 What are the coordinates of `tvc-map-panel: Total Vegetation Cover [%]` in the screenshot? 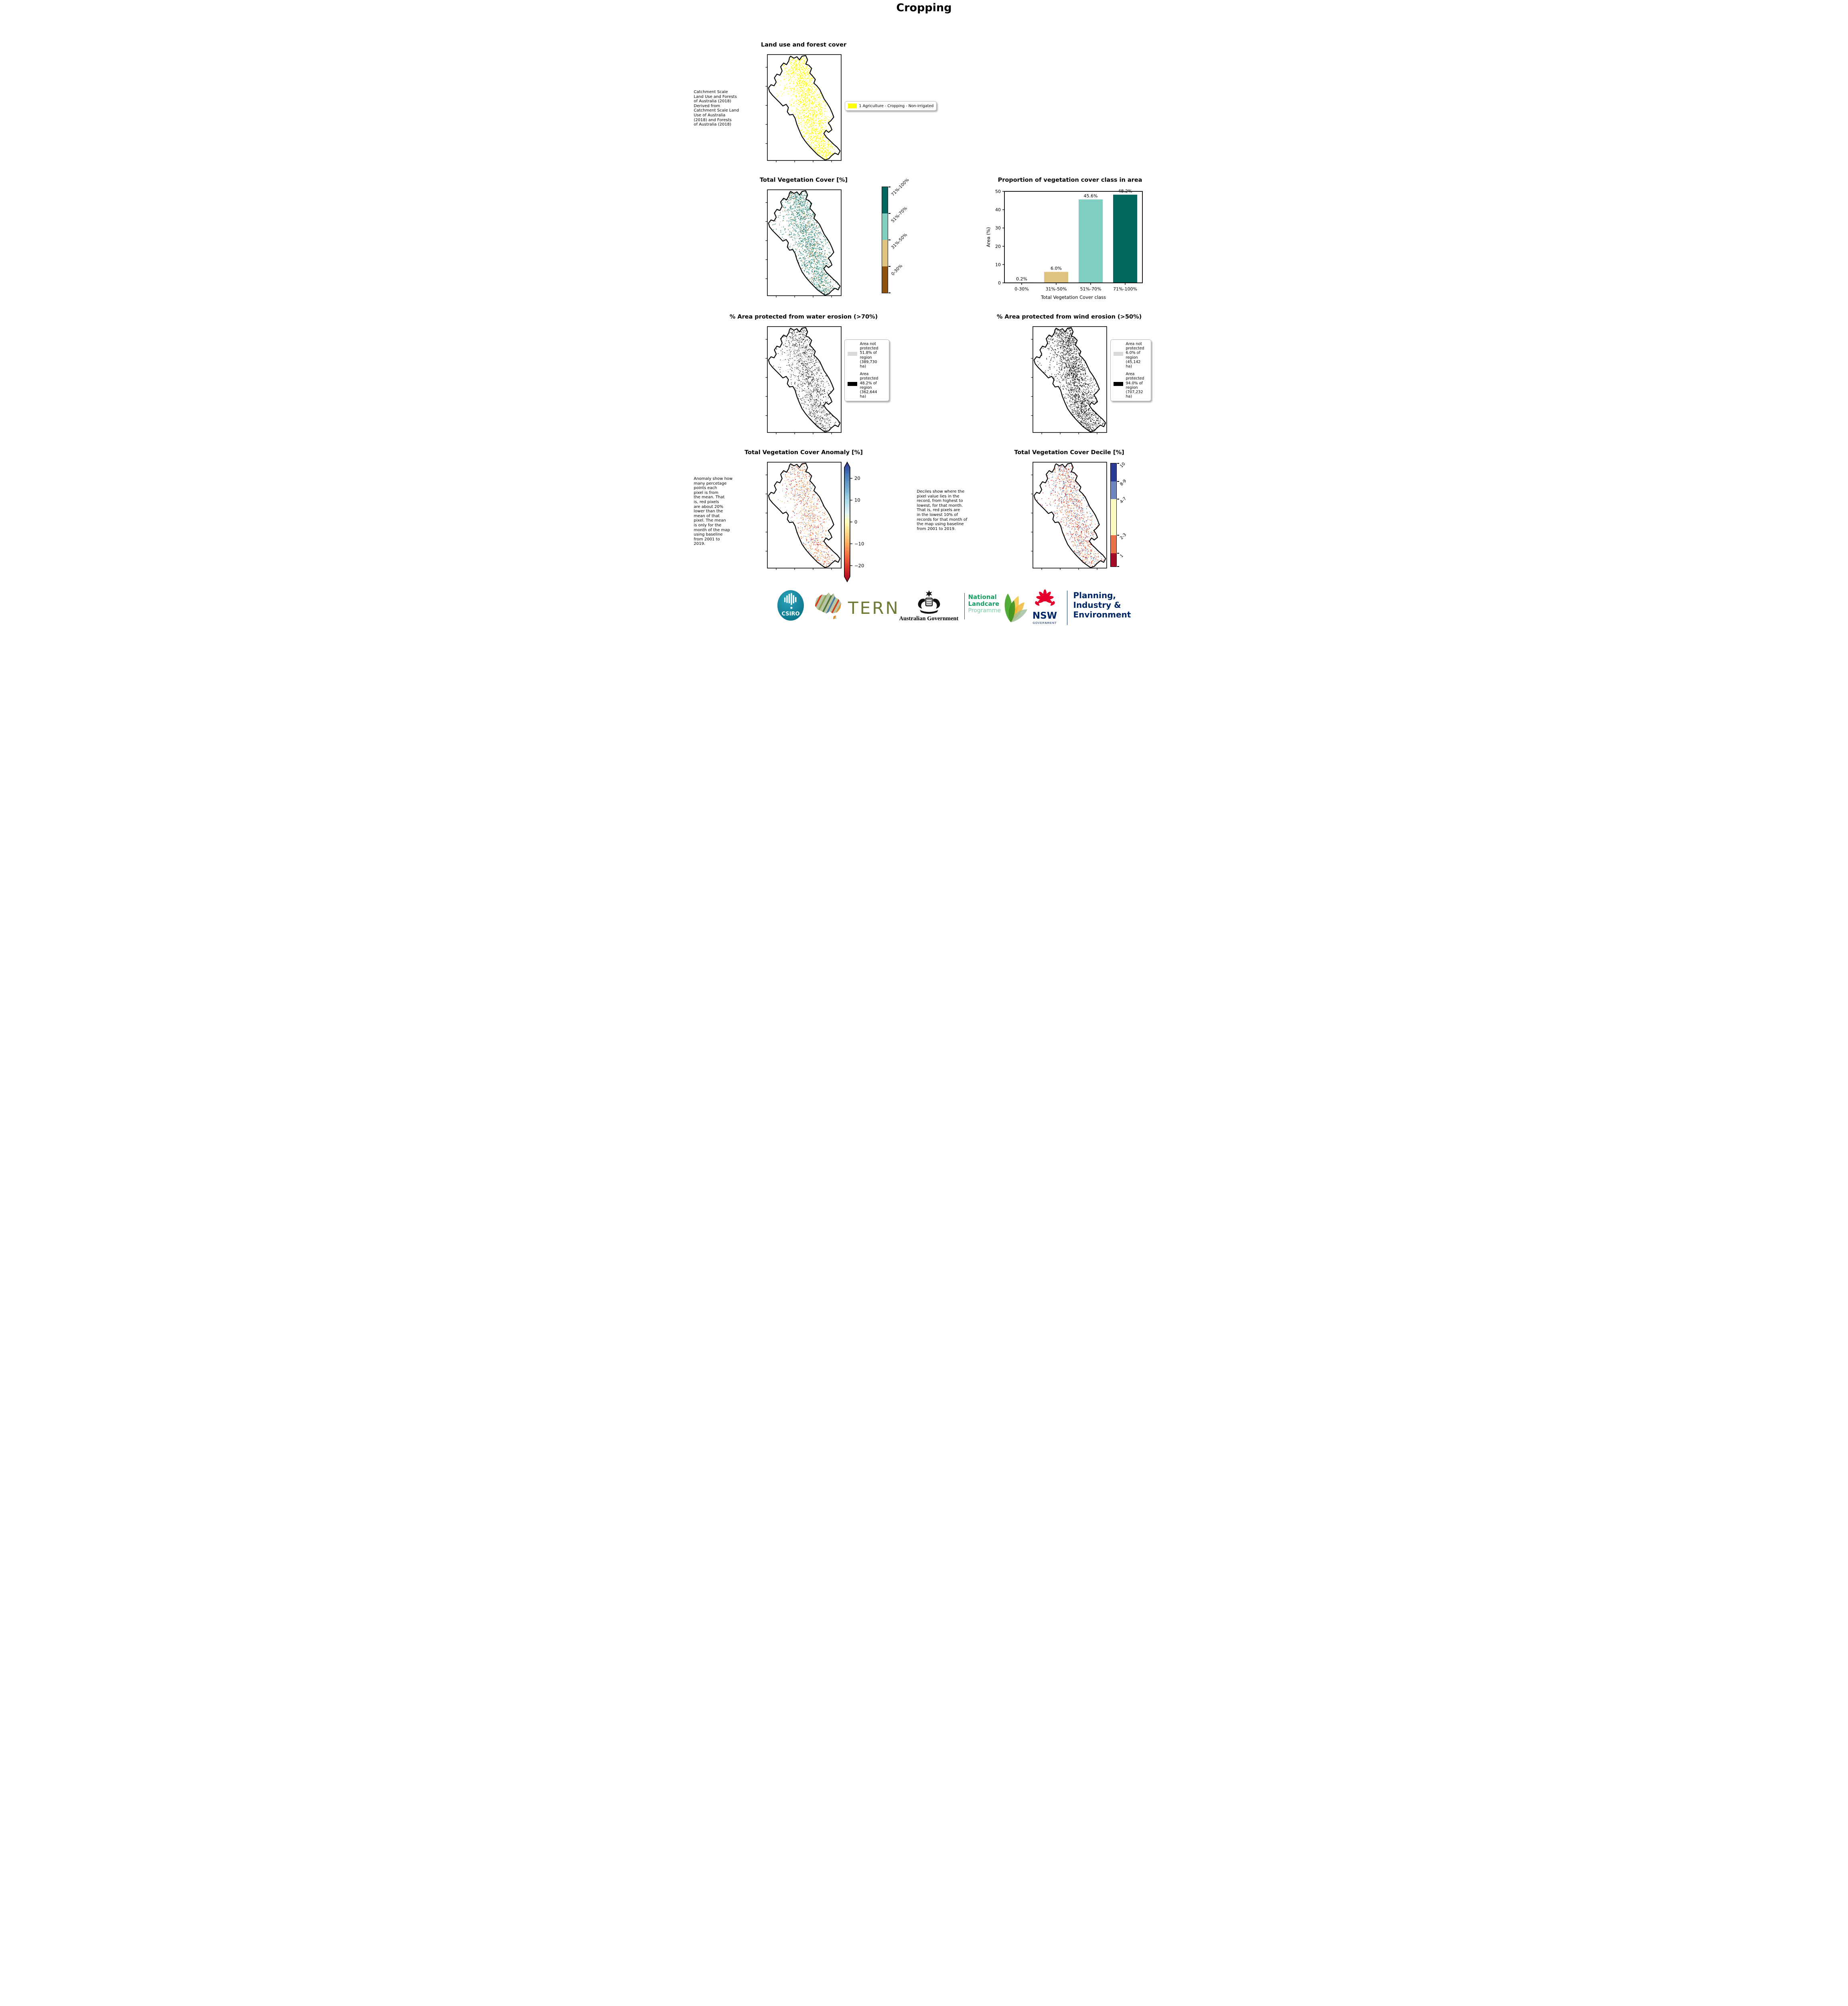 It's located at (804, 239).